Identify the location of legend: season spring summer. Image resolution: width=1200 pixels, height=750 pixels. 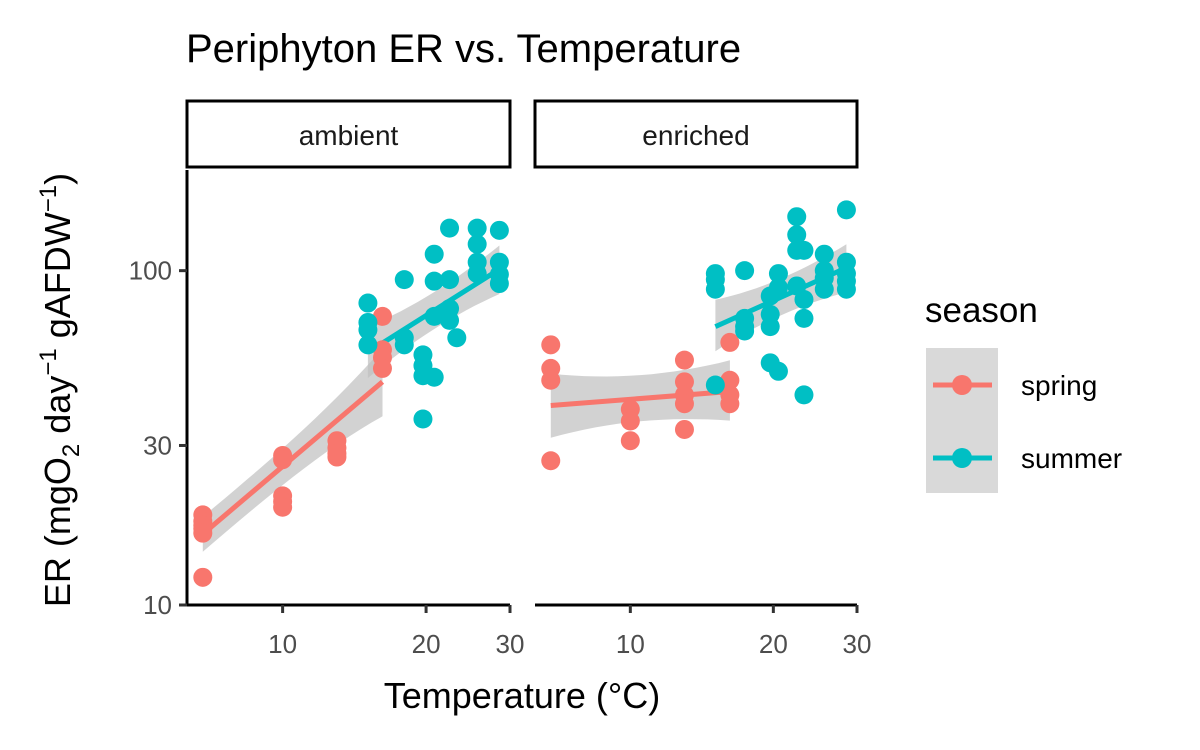
(1023, 392).